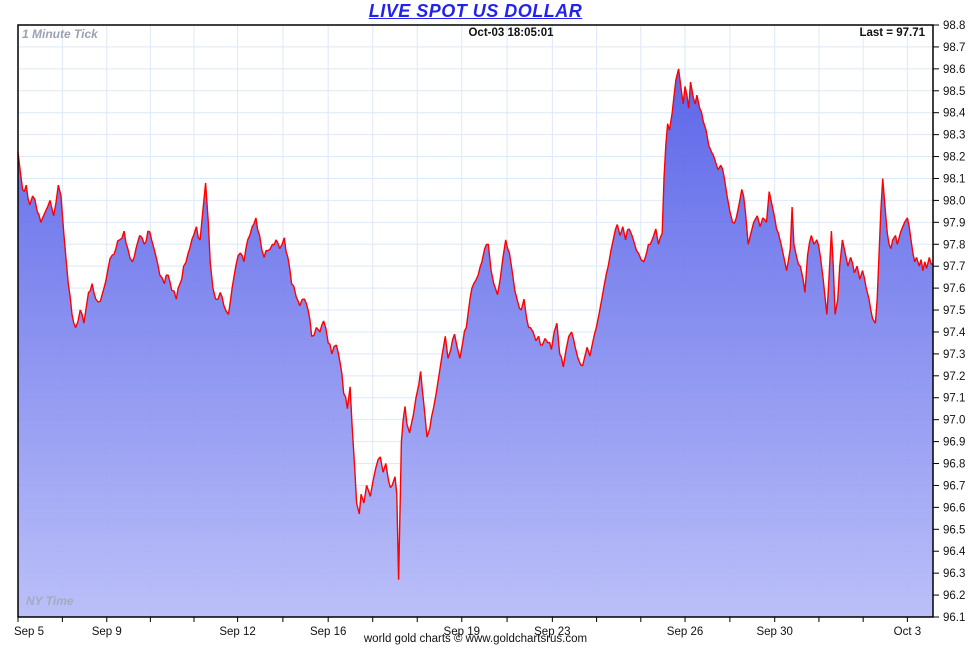 The height and width of the screenshot is (650, 980). Describe the element at coordinates (954, 26) in the screenshot. I see `svg-text: 98.8` at that location.